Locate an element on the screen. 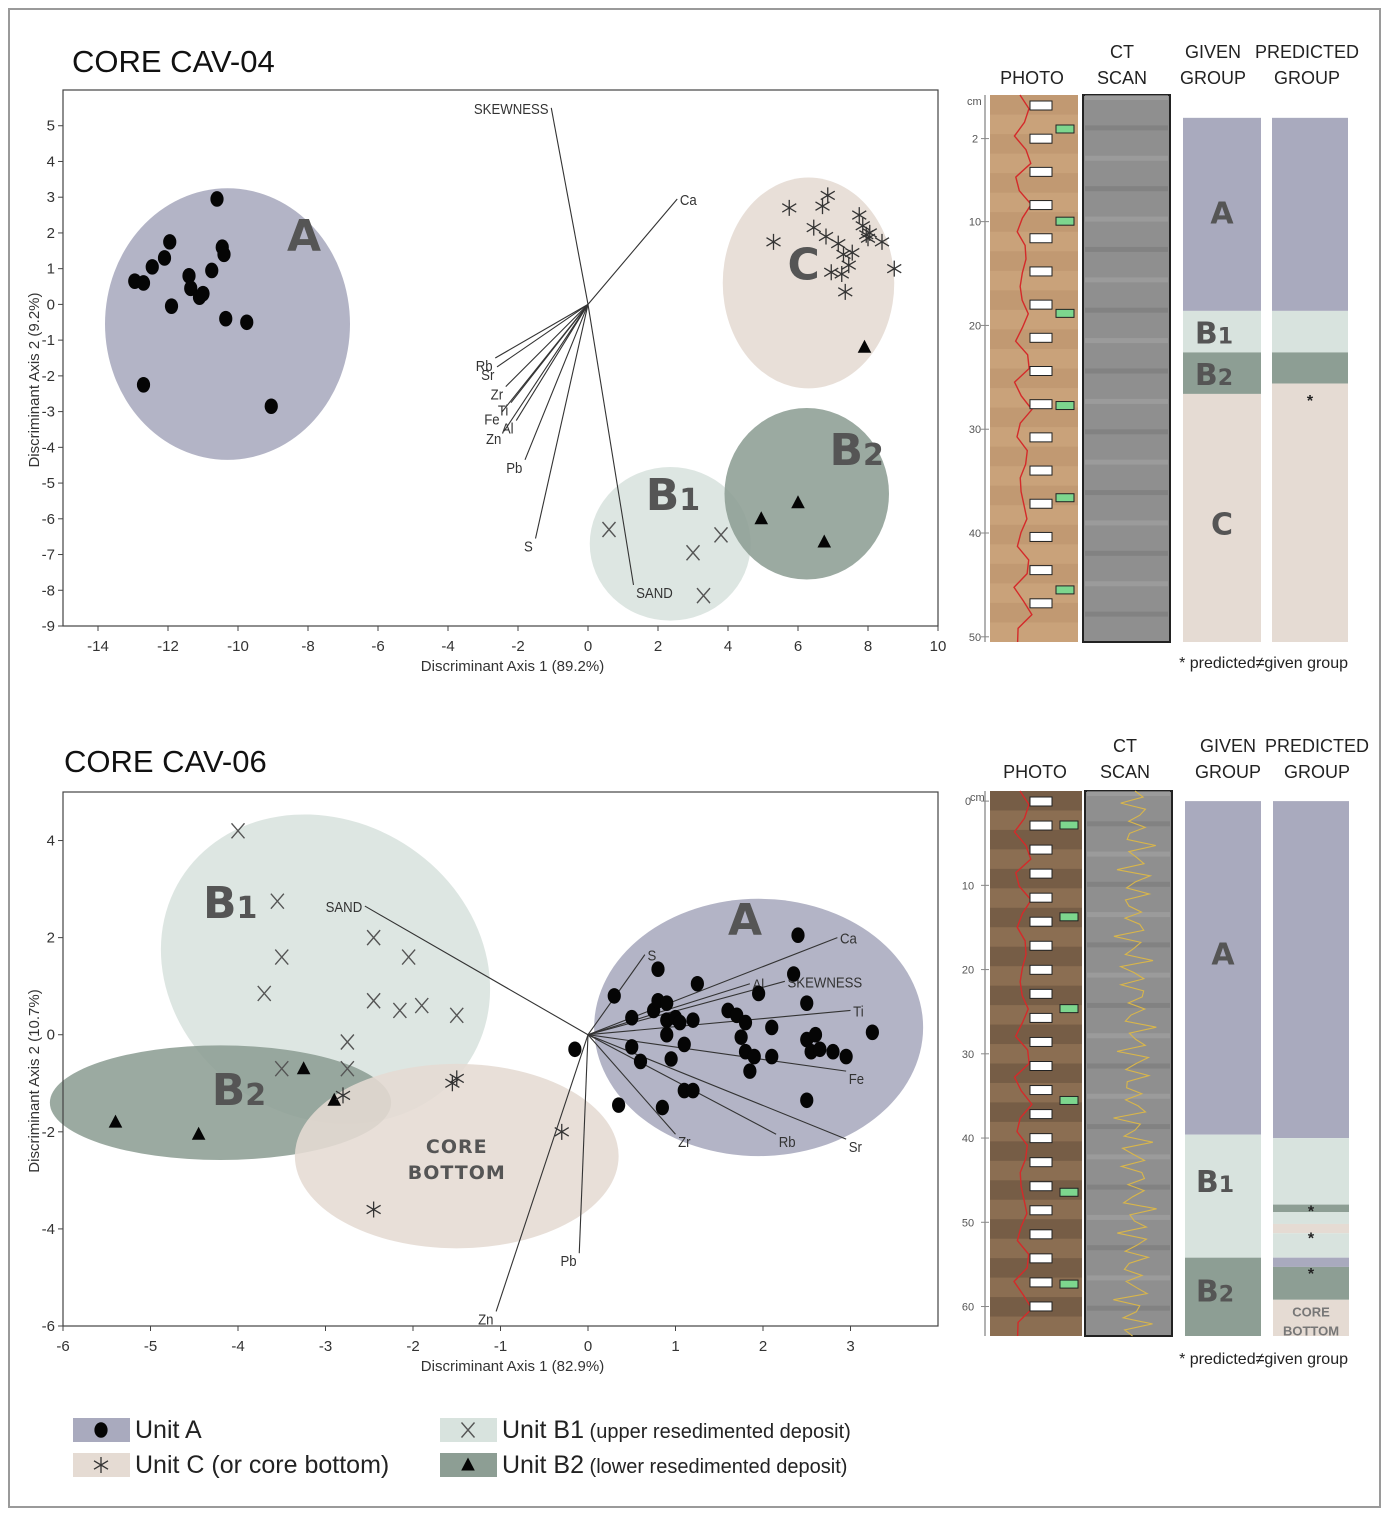 Image resolution: width=1391 pixels, height=1516 pixels. vector-label: SKEWNESS is located at coordinates (511, 108).